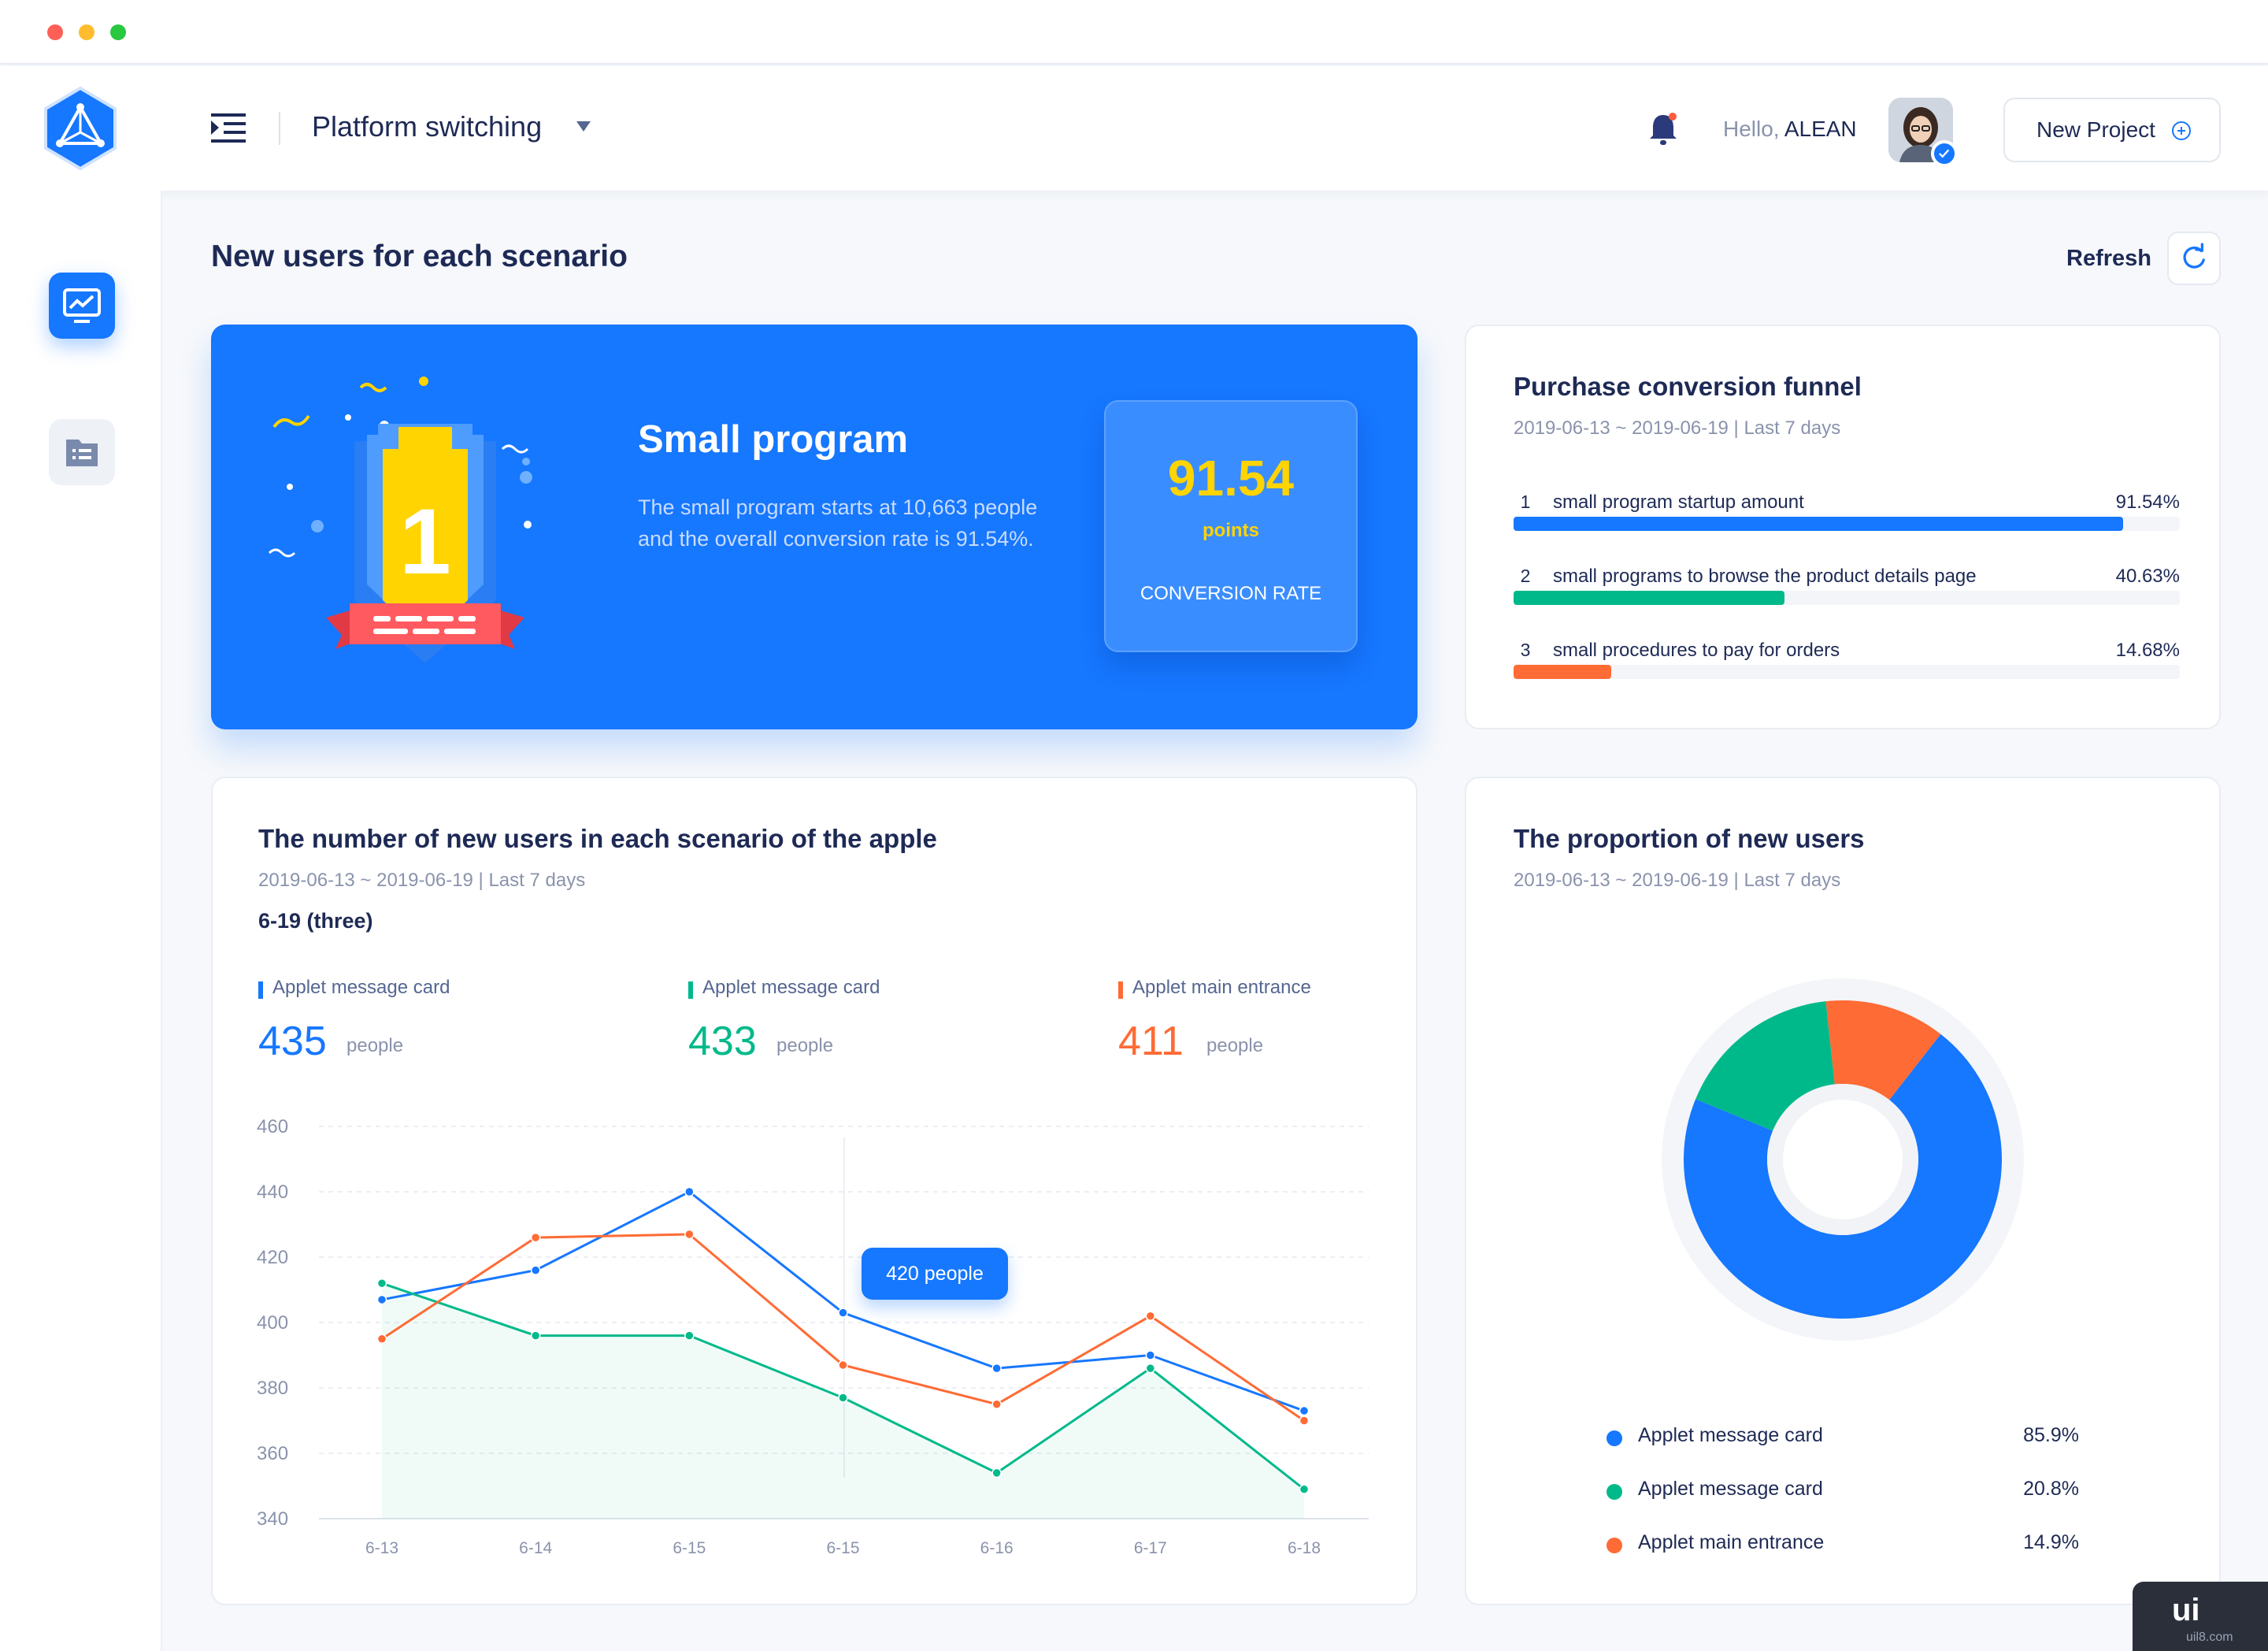  I want to click on funnel-step-number: 1, so click(1525, 502).